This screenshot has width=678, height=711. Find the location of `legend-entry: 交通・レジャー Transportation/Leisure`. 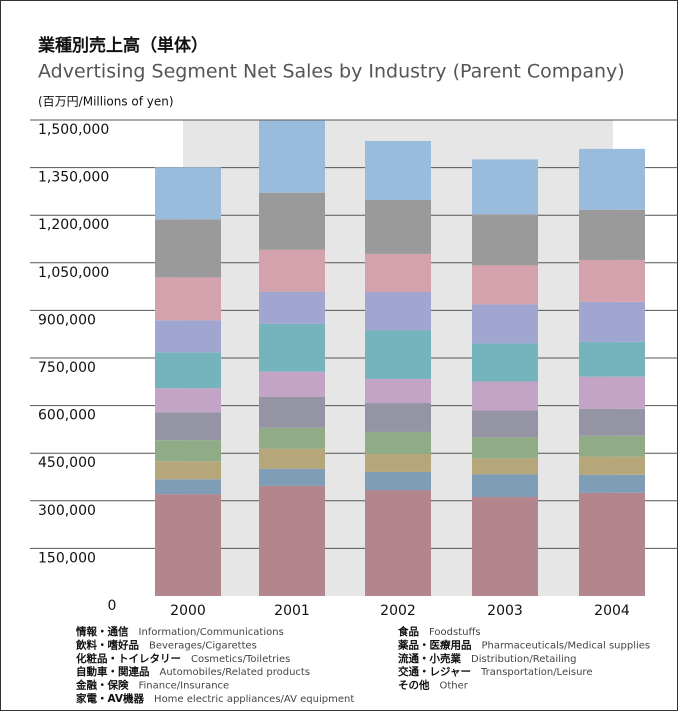

legend-entry: 交通・レジャー Transportation/Leisure is located at coordinates (495, 671).